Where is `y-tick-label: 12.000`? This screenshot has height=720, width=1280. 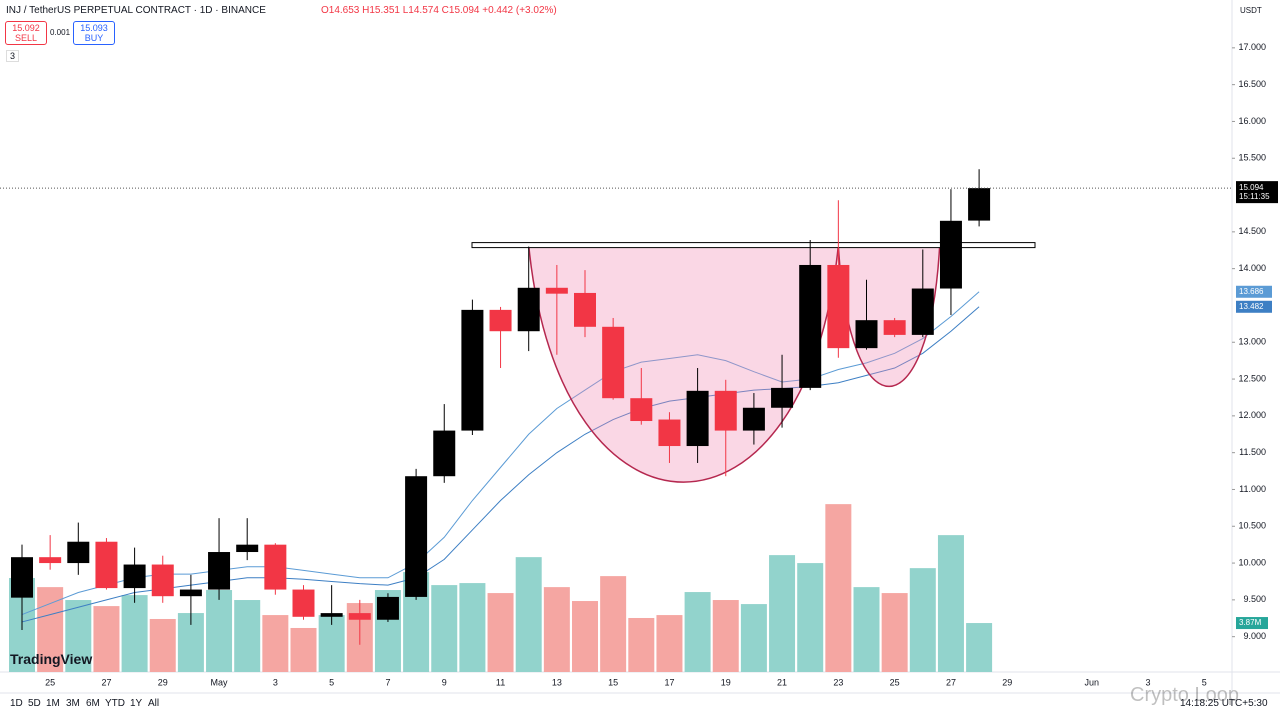 y-tick-label: 12.000 is located at coordinates (1252, 415).